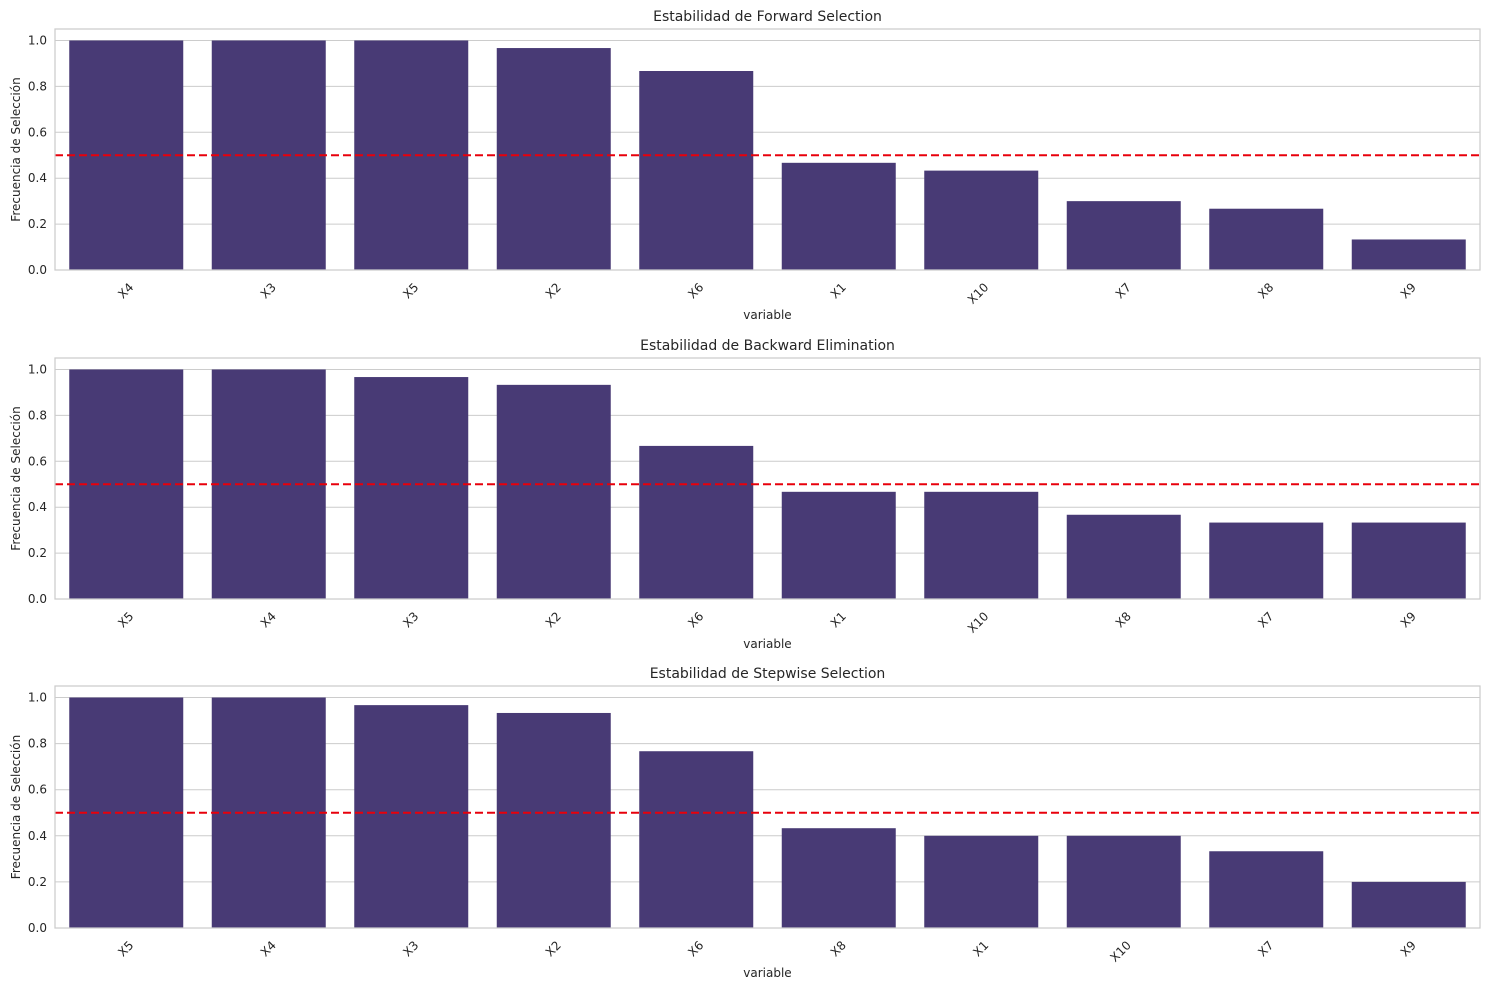  I want to click on chart-title: Estabilidad de Forward Selection, so click(767, 17).